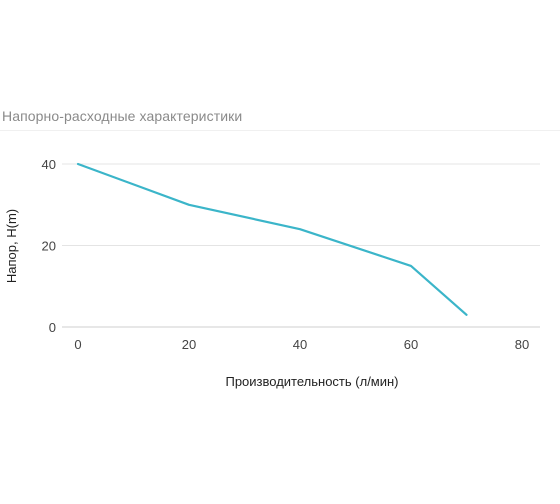 Image resolution: width=560 pixels, height=504 pixels. Describe the element at coordinates (189, 344) in the screenshot. I see `x-tick-label: 20` at that location.